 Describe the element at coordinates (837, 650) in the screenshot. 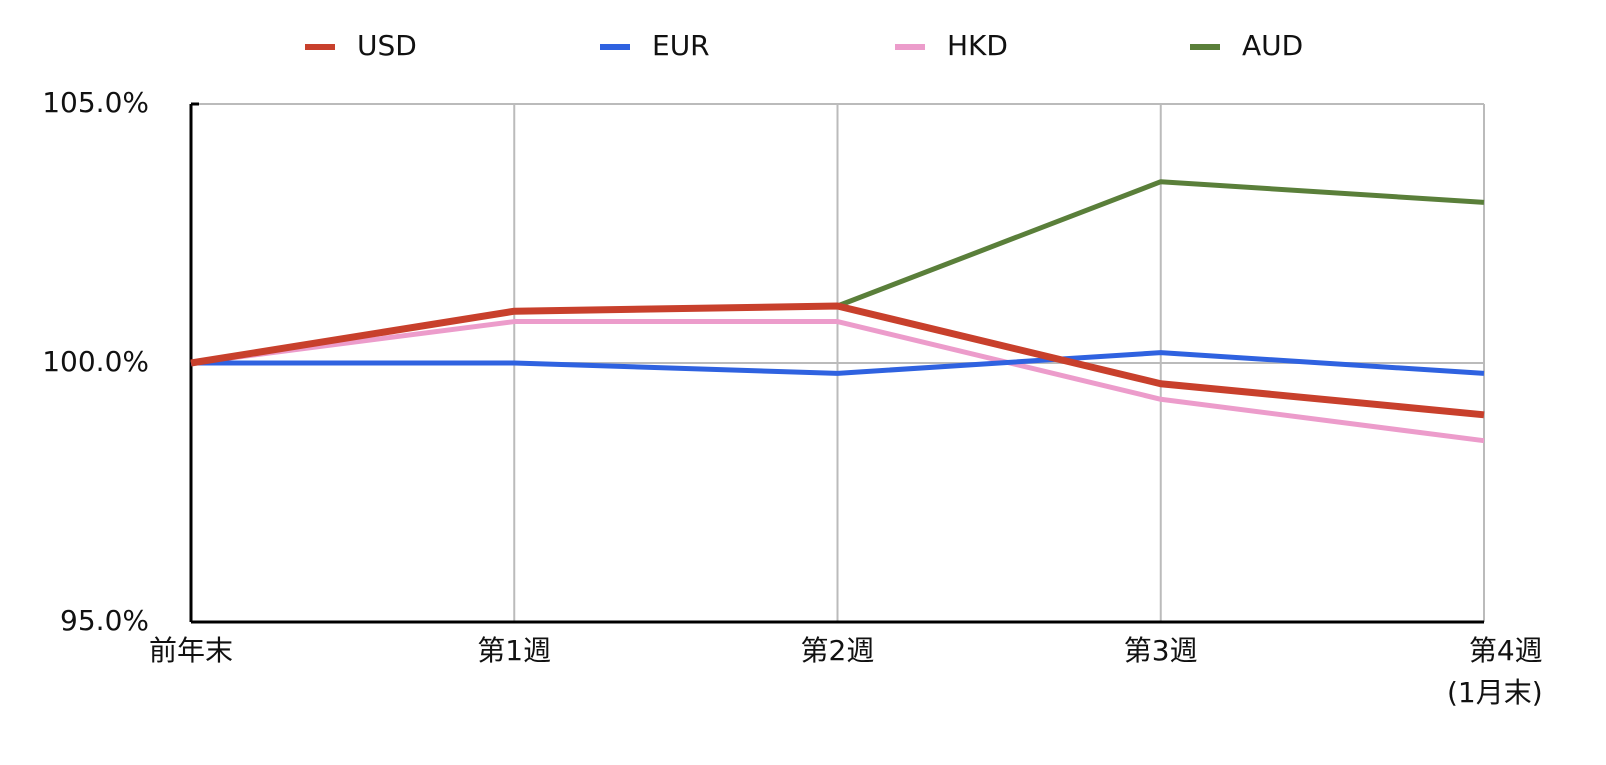

I see `x-tick-label: 第2週` at that location.